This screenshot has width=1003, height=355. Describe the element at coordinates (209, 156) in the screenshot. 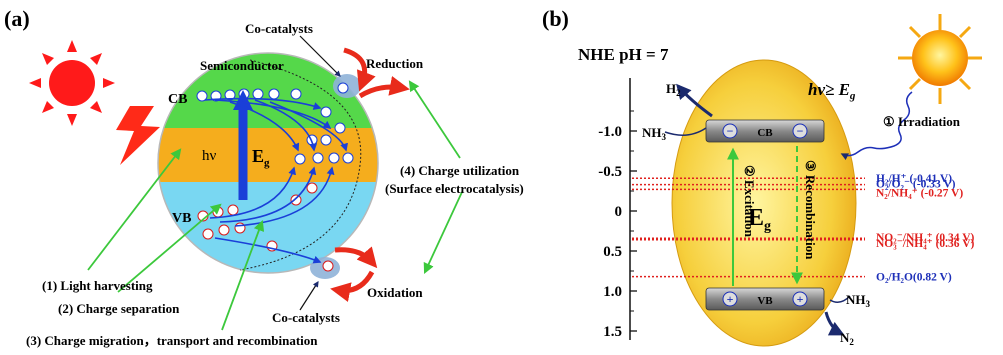

I see `hv-label-a: hν` at that location.